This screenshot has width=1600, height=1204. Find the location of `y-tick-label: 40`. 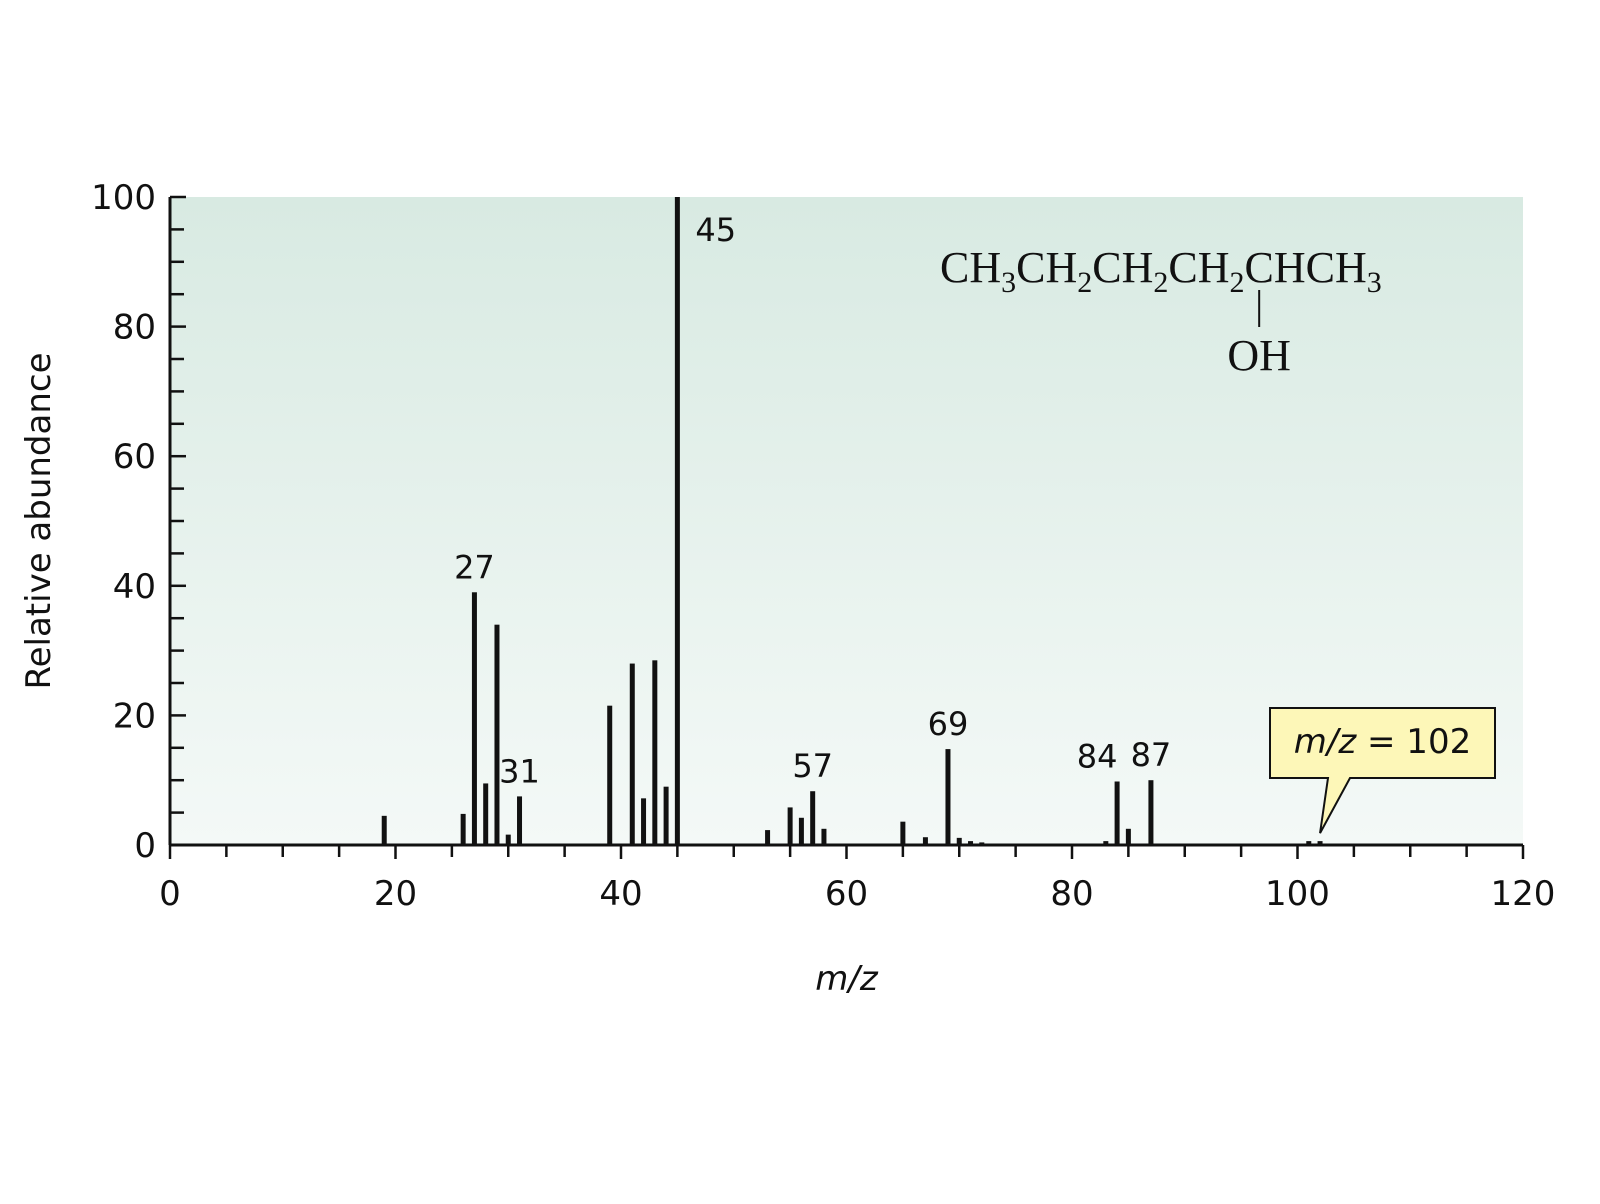

y-tick-label: 40 is located at coordinates (134, 587).